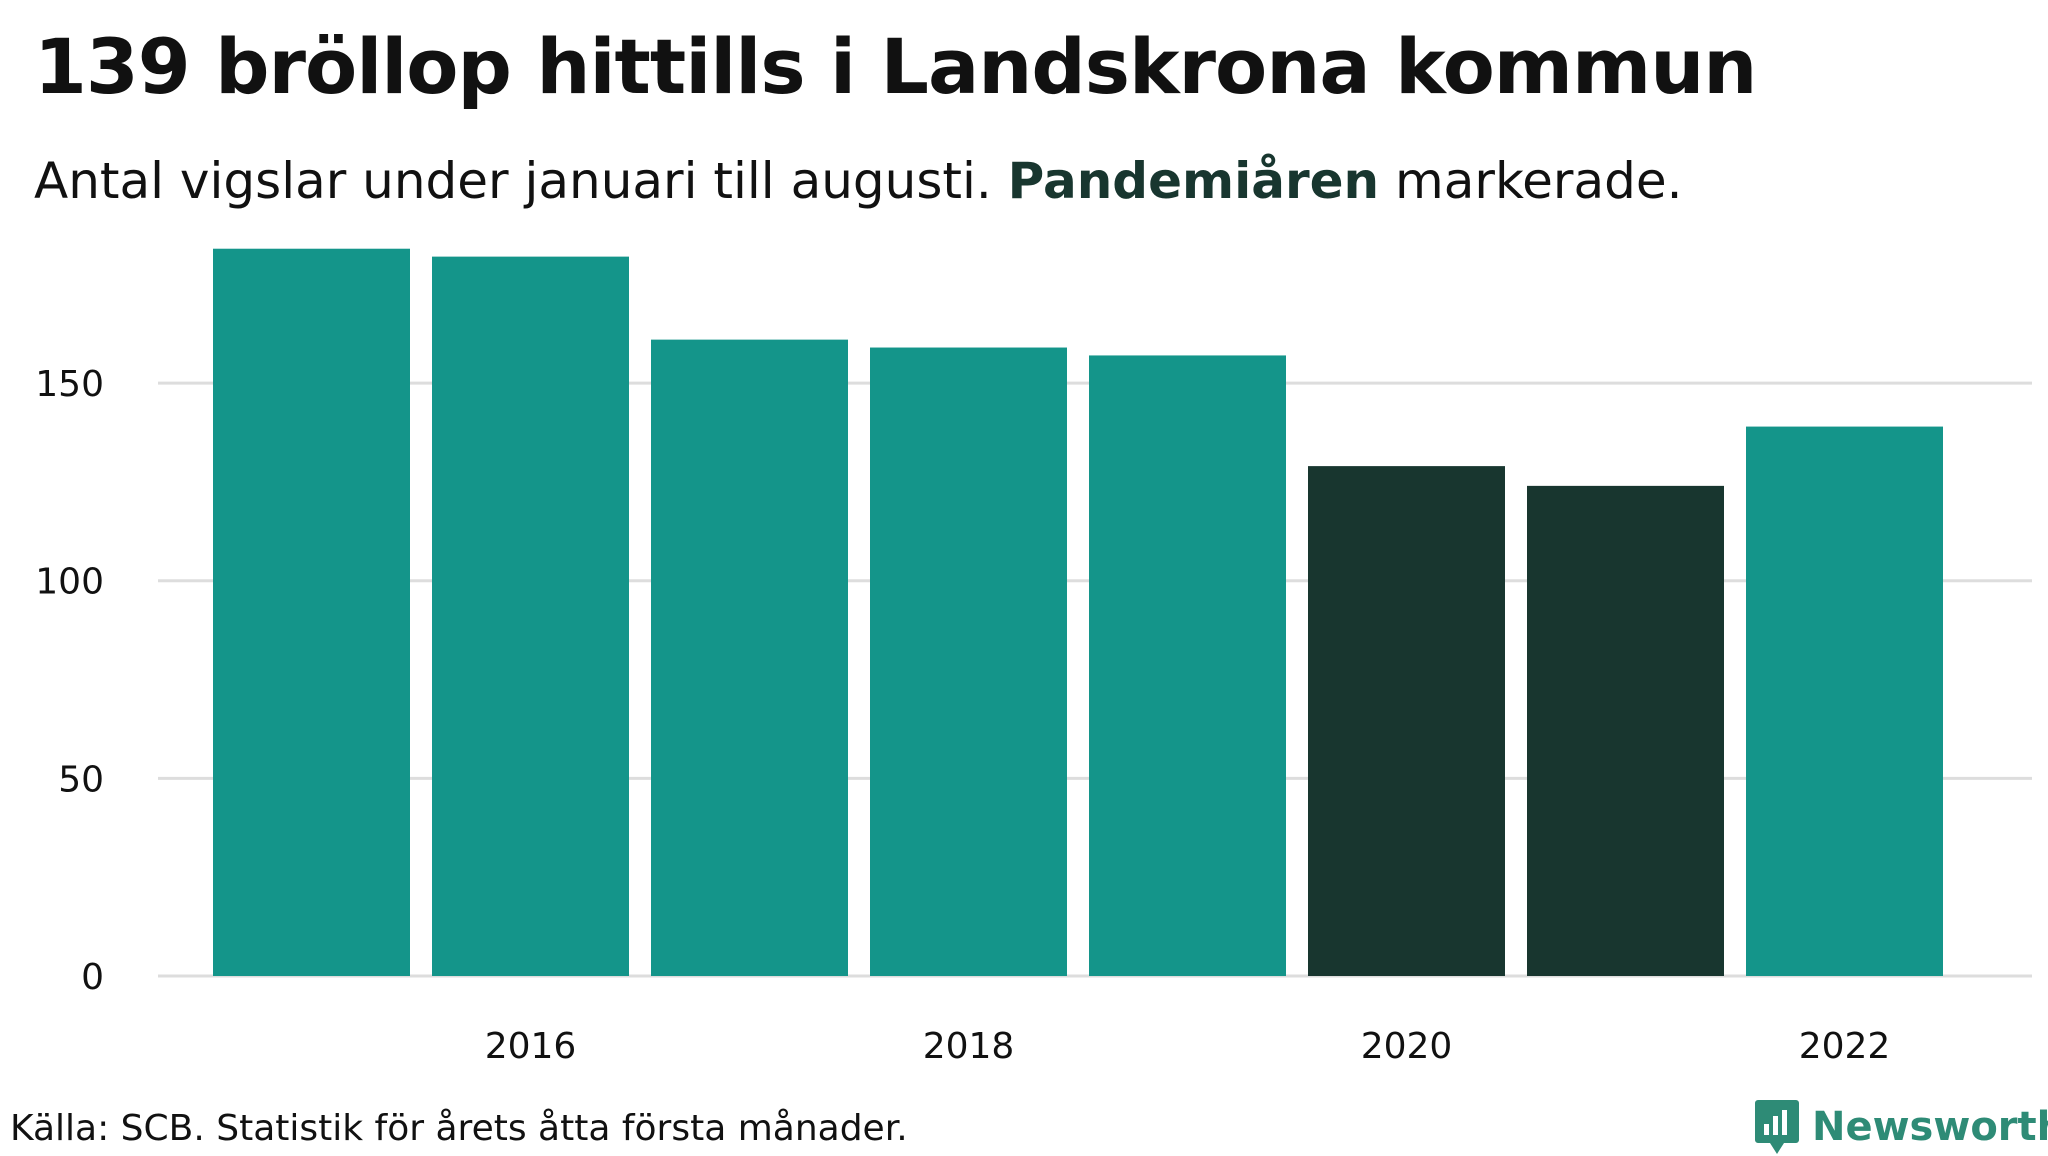  I want to click on brand-logo: Newsworthy, so click(1901, 1127).